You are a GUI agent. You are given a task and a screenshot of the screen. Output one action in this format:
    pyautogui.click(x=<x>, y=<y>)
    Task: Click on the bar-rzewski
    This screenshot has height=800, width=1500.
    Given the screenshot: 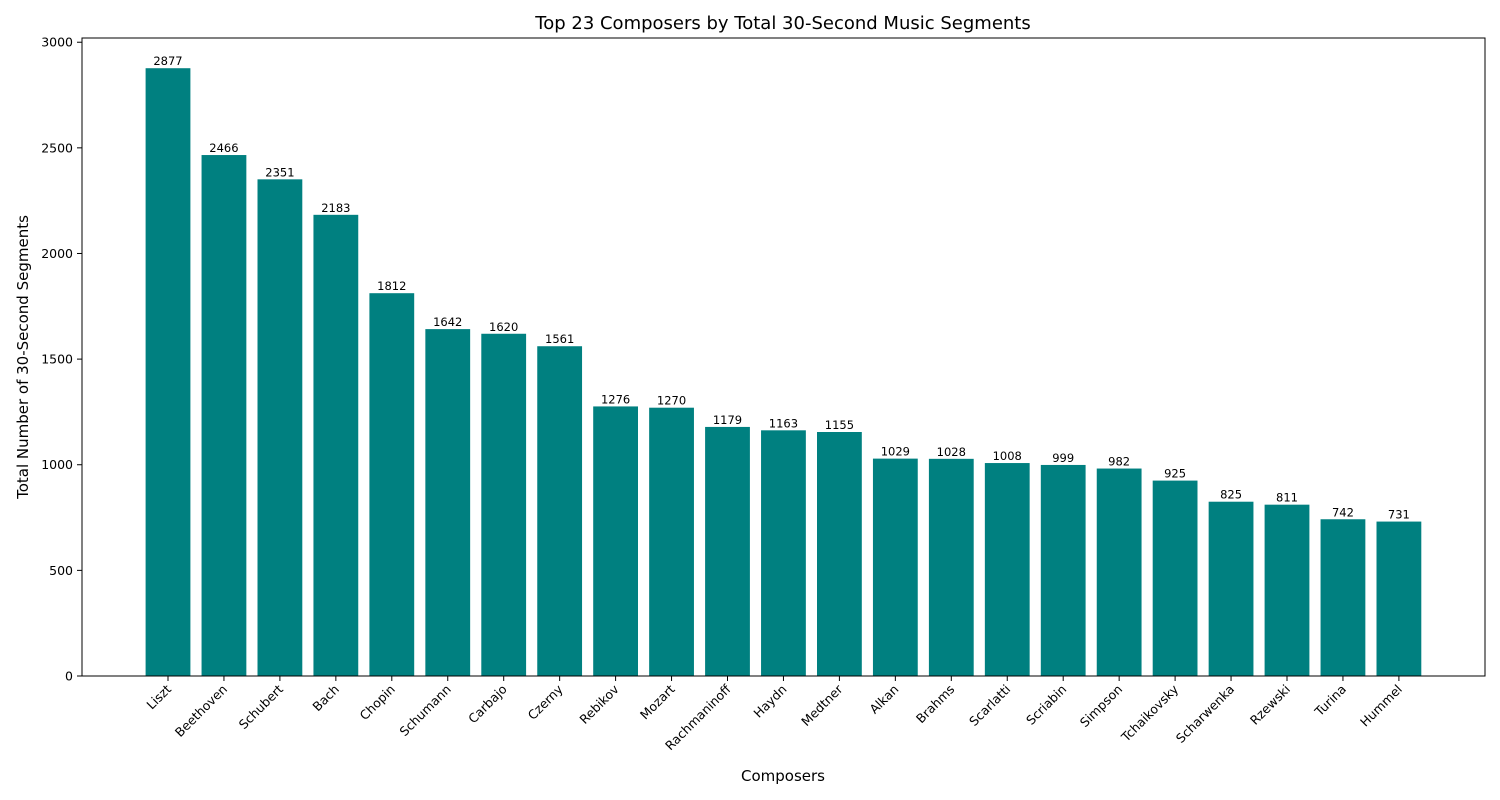 What is the action you would take?
    pyautogui.click(x=1287, y=590)
    